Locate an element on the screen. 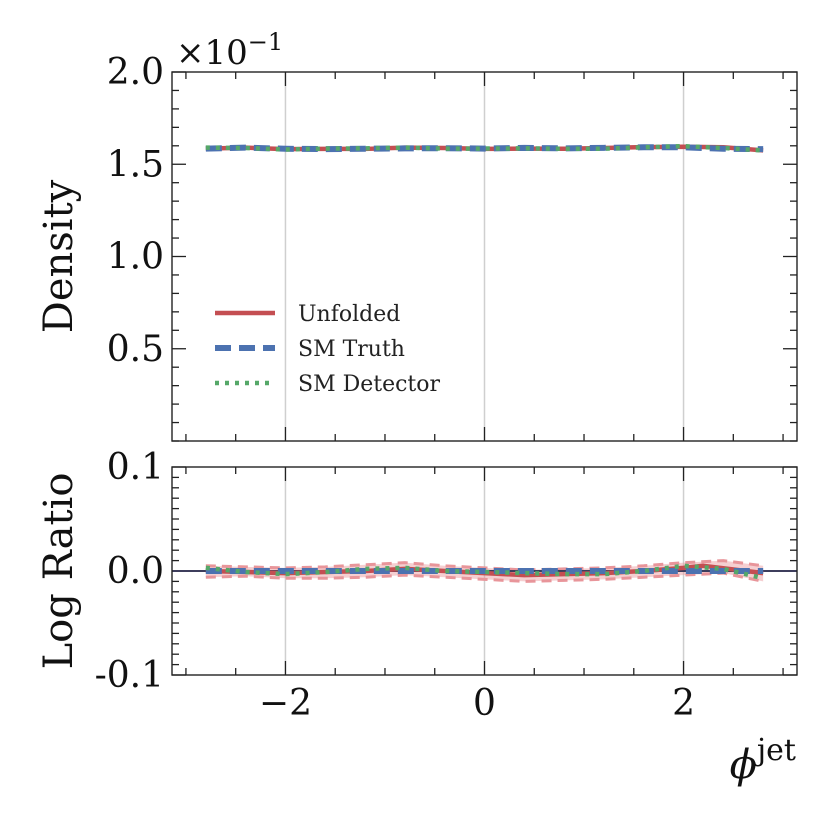  legend-label: SM Truth is located at coordinates (351, 349).